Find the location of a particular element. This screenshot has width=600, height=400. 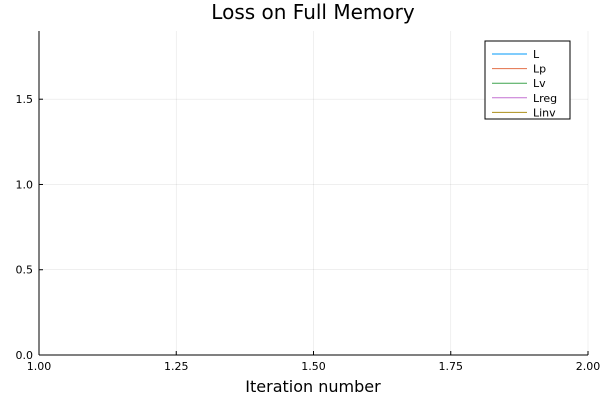

y-tick-label: 1.0 is located at coordinates (25, 184).